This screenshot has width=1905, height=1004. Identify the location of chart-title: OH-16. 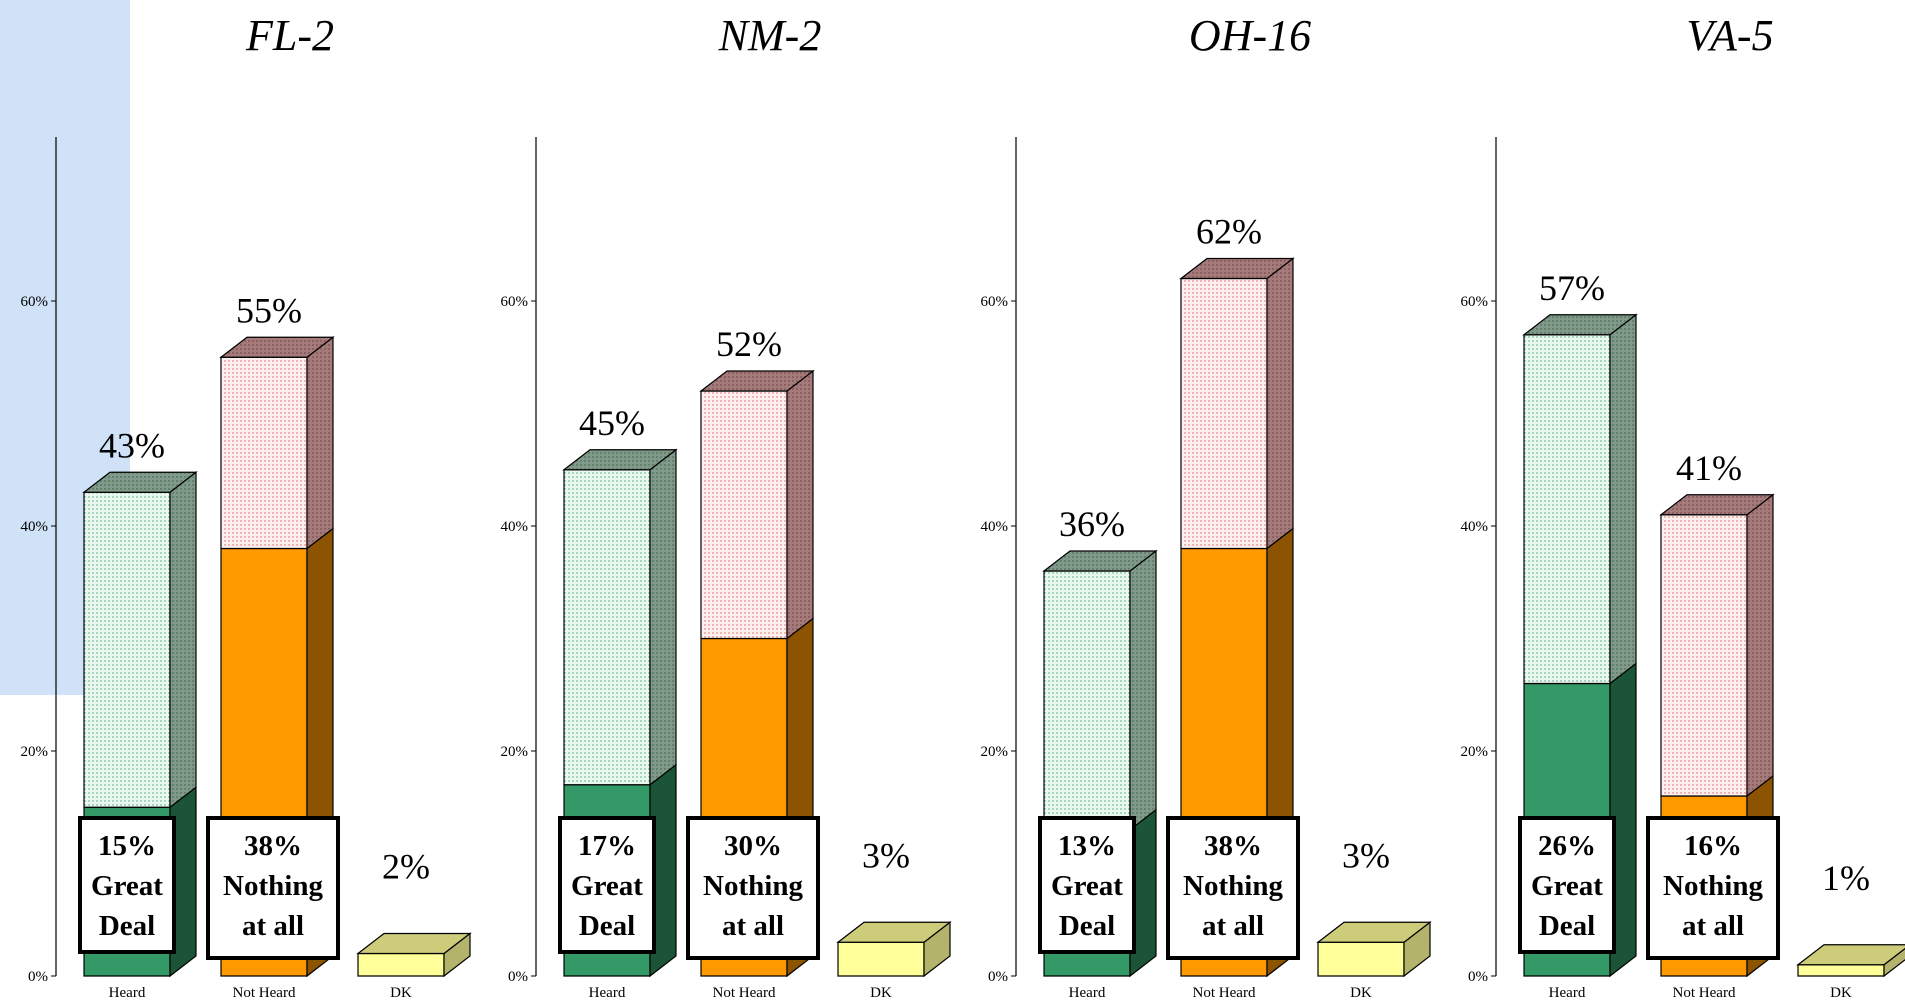
(1250, 35).